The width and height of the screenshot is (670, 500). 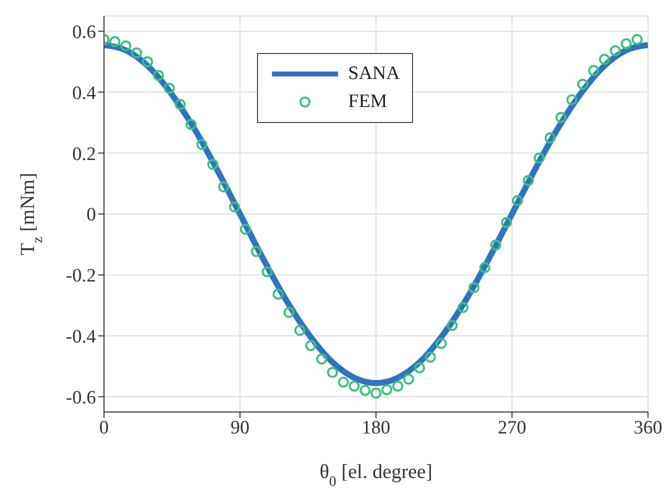 What do you see at coordinates (376, 427) in the screenshot?
I see `x-tick-label: 180` at bounding box center [376, 427].